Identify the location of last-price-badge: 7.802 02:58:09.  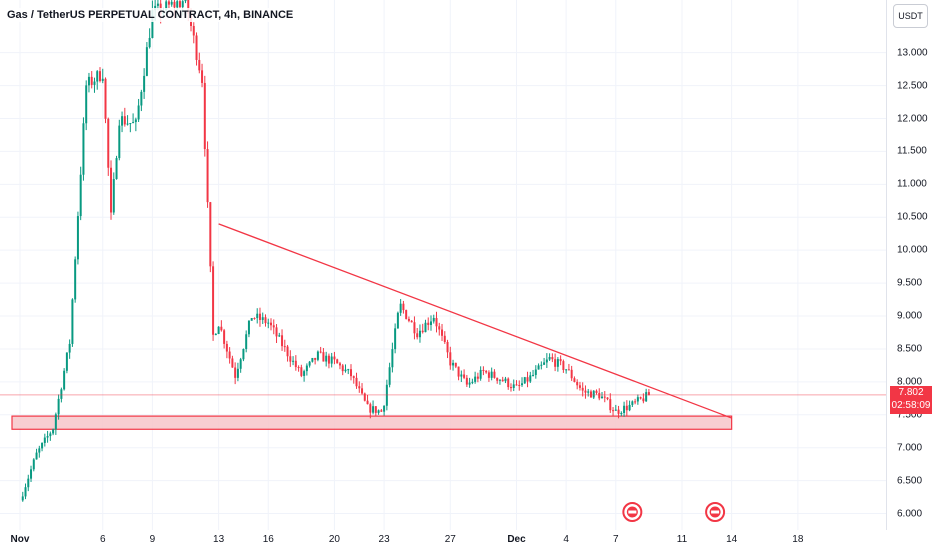
(911, 399).